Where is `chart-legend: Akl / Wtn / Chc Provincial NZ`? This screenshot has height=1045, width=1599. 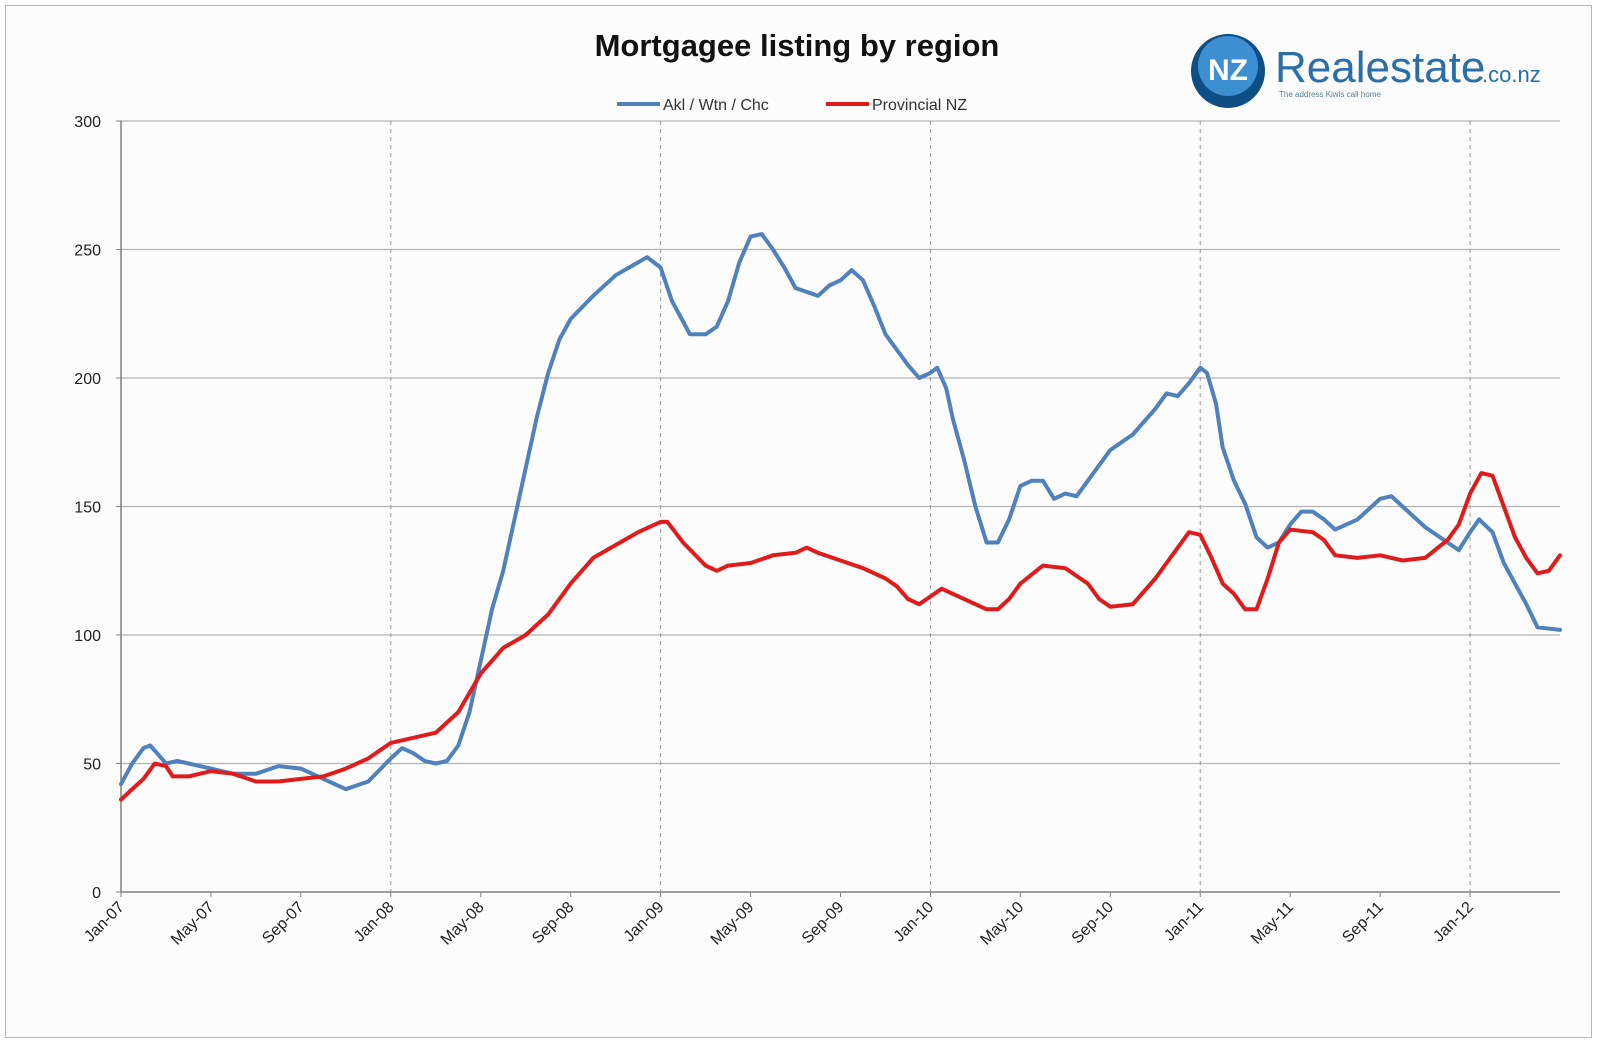
chart-legend: Akl / Wtn / Chc Provincial NZ is located at coordinates (792, 105).